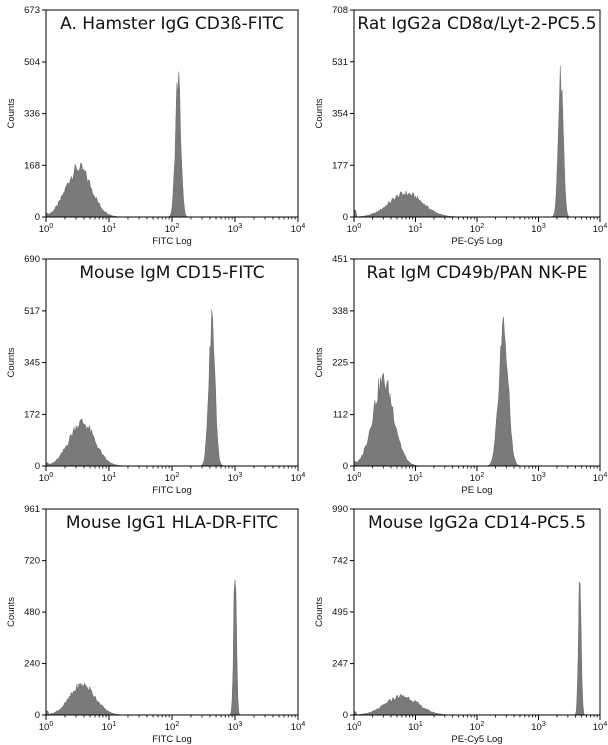 This screenshot has width=608, height=745. I want to click on y-tick-label: 168, so click(32, 165).